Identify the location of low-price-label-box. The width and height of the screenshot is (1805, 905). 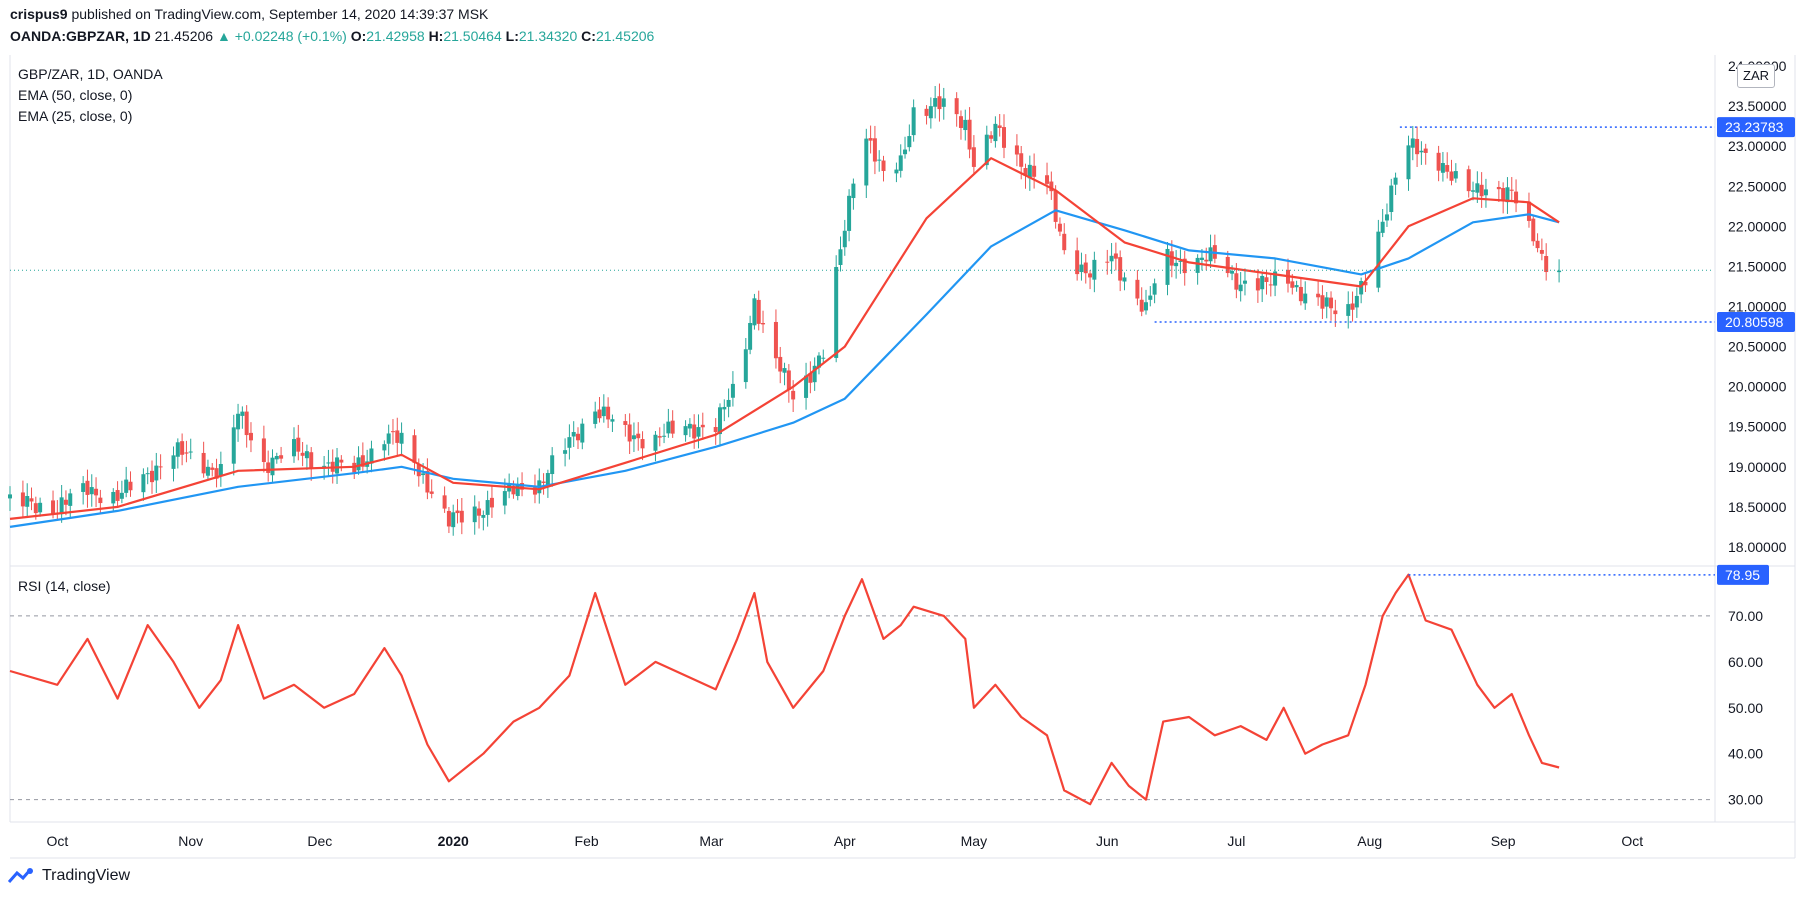
(1756, 322).